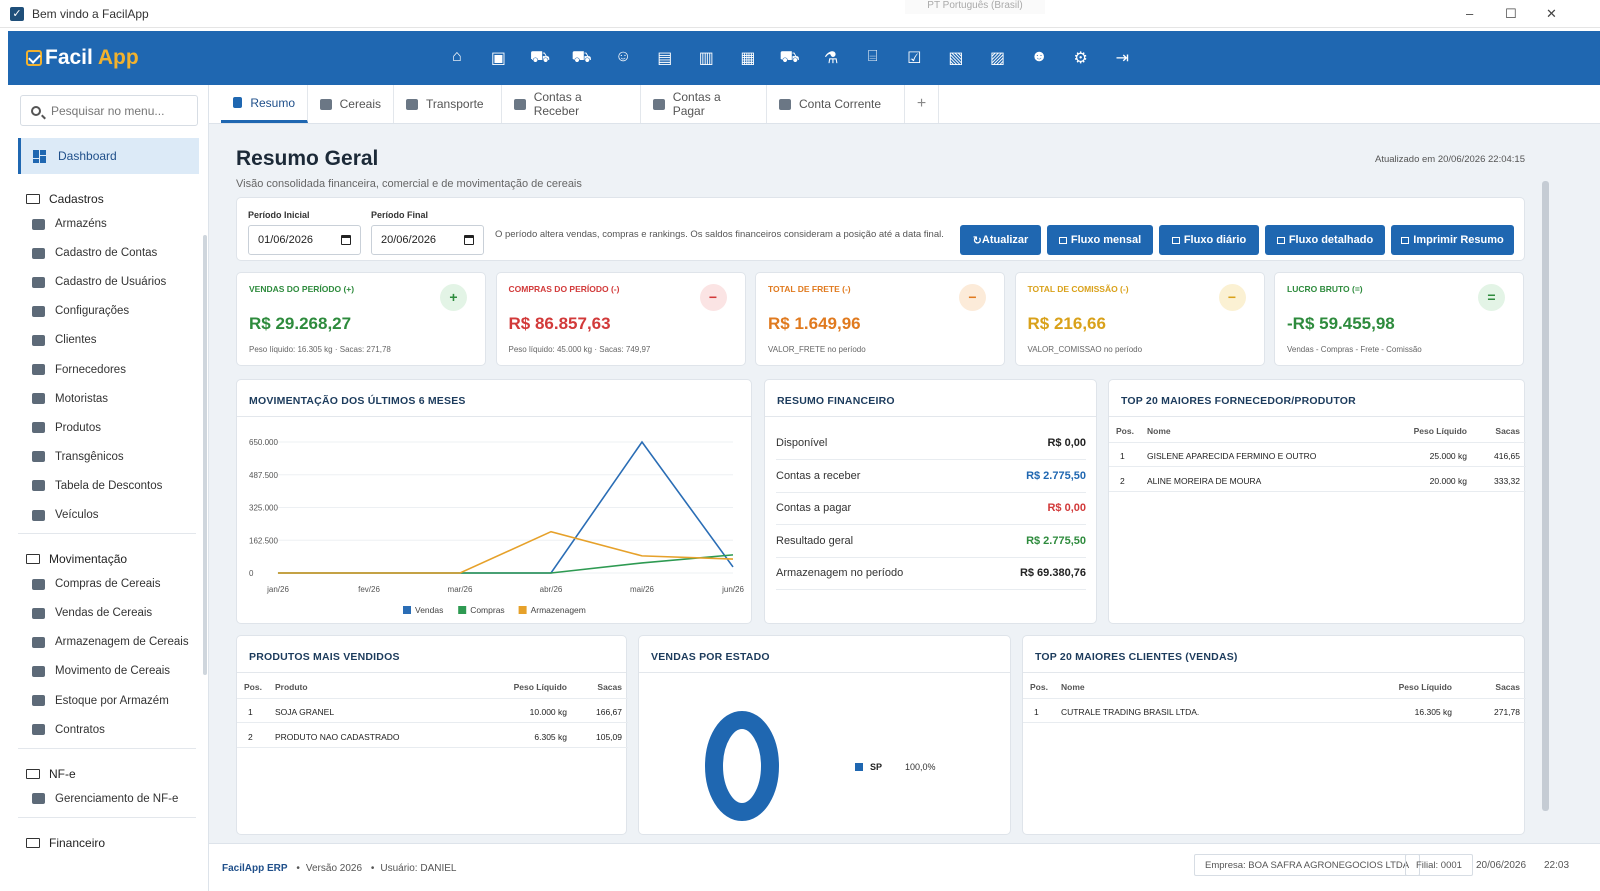 This screenshot has height=891, width=1600. I want to click on end-date-input: 20/06/2026, so click(427, 240).